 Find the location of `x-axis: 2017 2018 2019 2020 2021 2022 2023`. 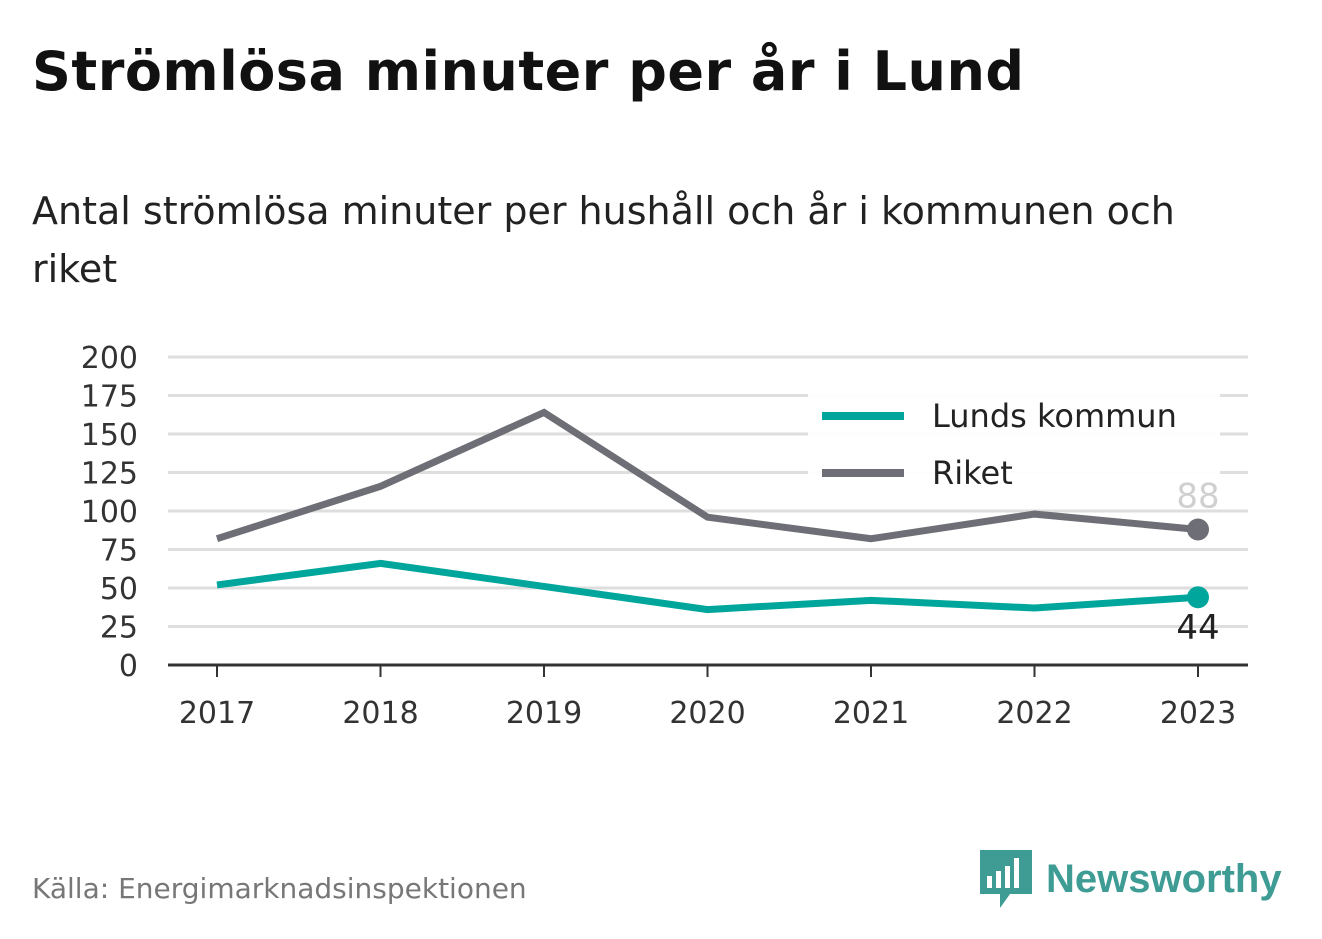

x-axis: 2017 2018 2019 2020 2021 2022 2023 is located at coordinates (708, 697).